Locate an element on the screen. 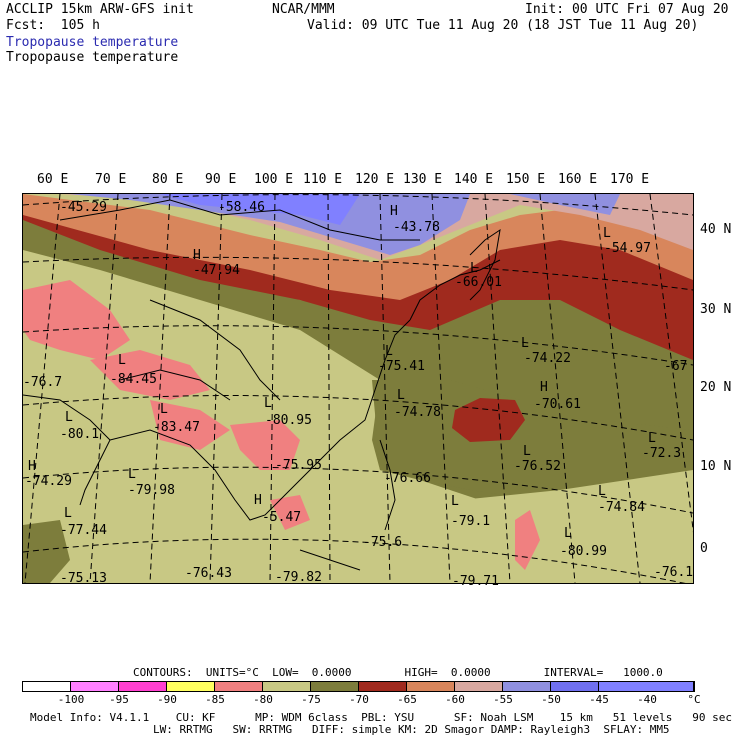 Image resolution: width=740 pixels, height=740 pixels. lon-label: 130 E is located at coordinates (423, 179).